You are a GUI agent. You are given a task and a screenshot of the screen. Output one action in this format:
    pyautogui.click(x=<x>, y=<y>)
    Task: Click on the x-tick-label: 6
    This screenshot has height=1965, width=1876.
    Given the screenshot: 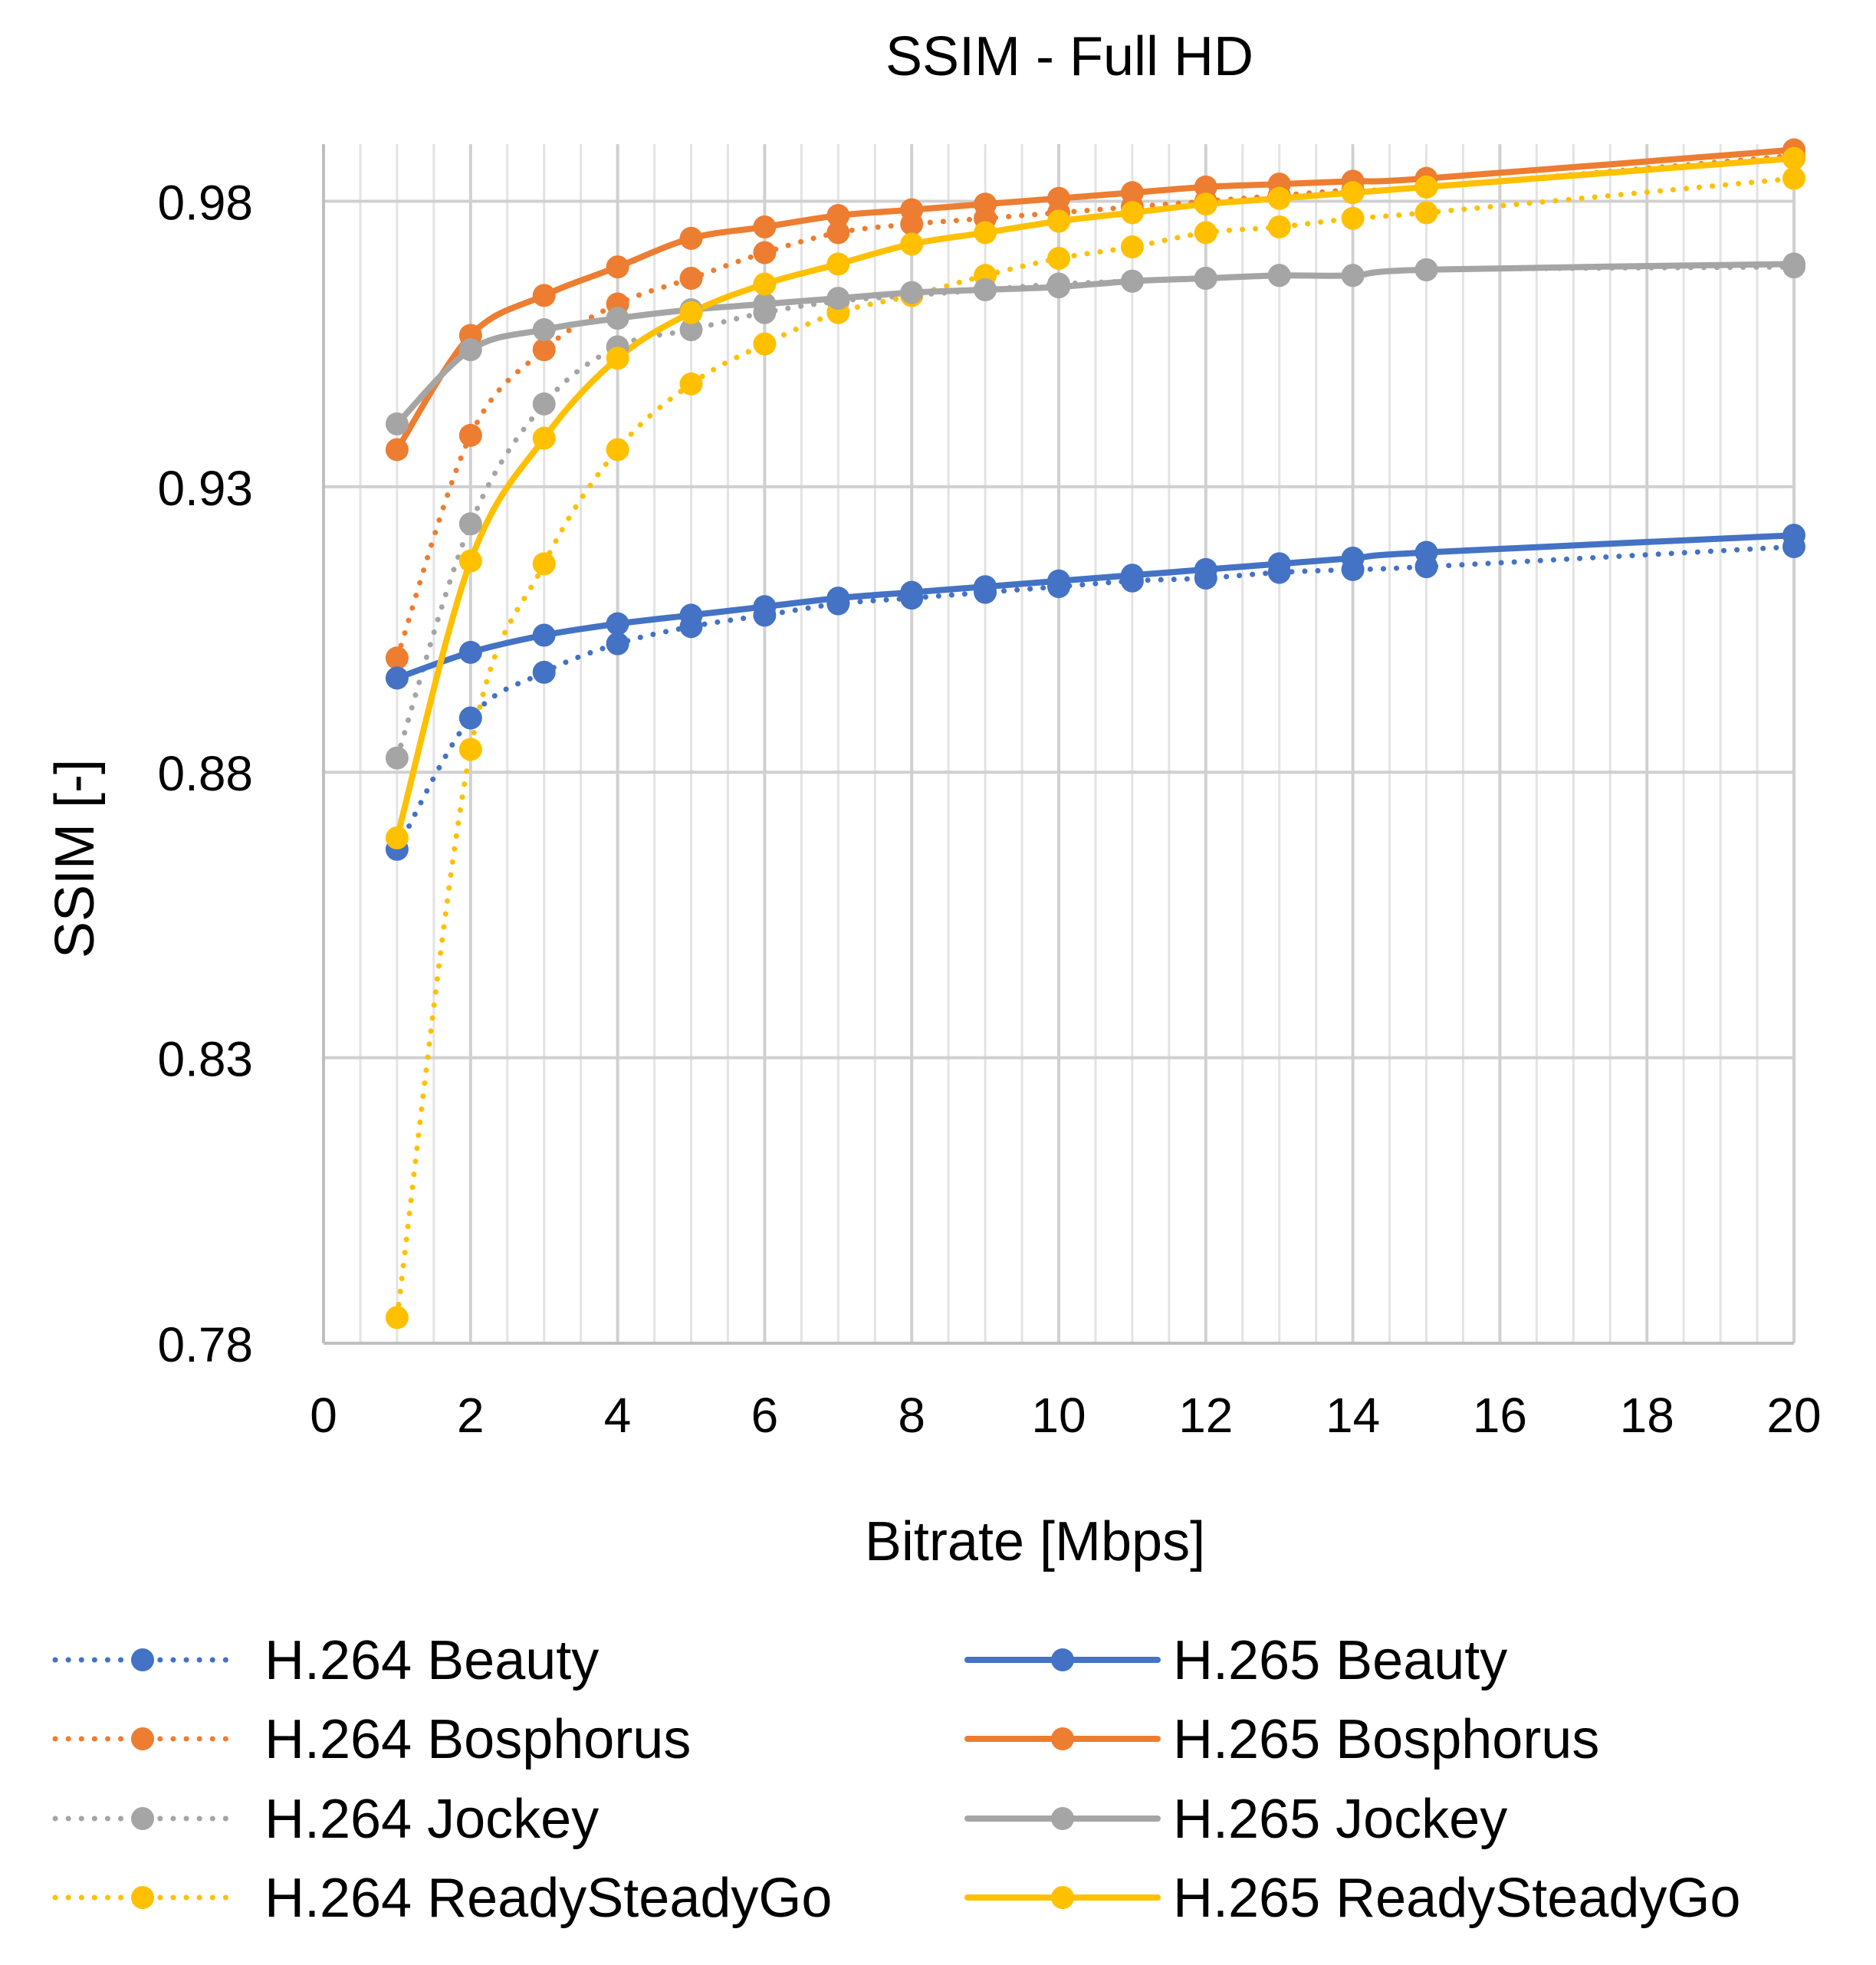 What is the action you would take?
    pyautogui.click(x=765, y=1415)
    